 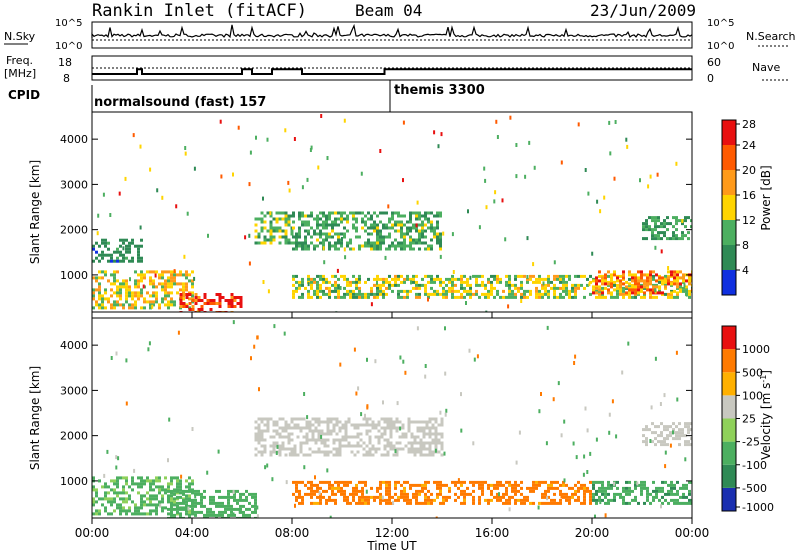 What do you see at coordinates (729, 453) in the screenshot?
I see `colorbar-swatch` at bounding box center [729, 453].